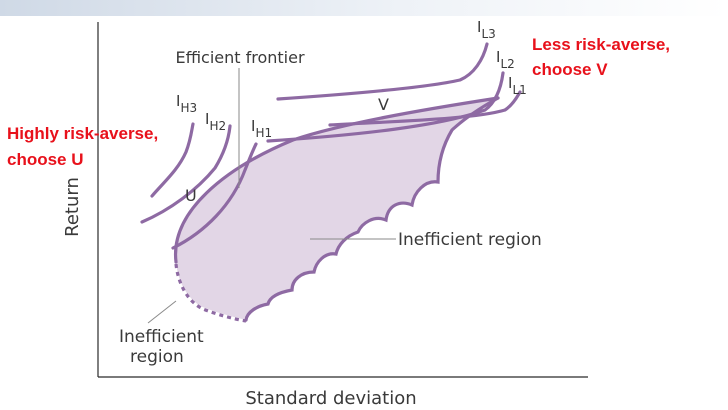 Image resolution: width=728 pixels, height=410 pixels. Describe the element at coordinates (364, 8) in the screenshot. I see `header-gradient-bar` at that location.